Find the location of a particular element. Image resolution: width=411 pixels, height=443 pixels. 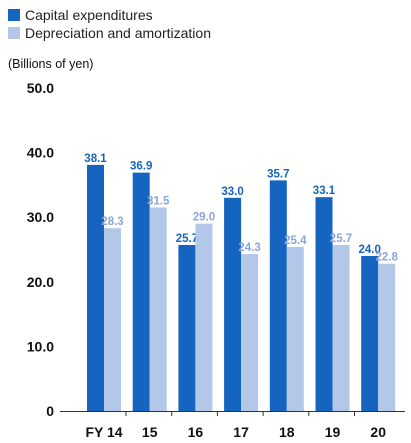

data-label-depreciation: 29.0 is located at coordinates (204, 218).